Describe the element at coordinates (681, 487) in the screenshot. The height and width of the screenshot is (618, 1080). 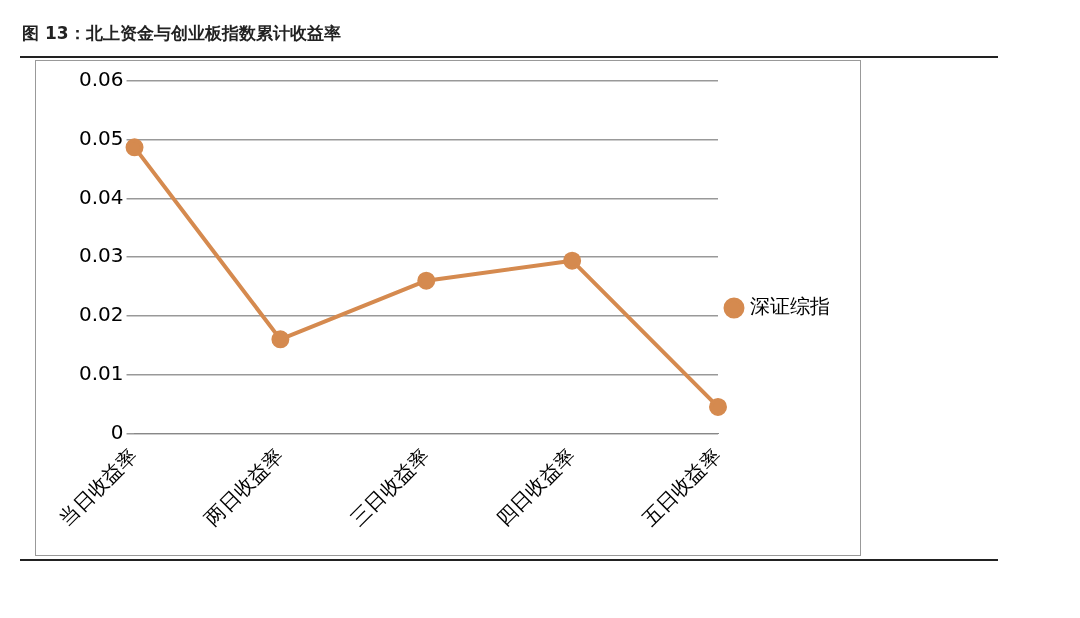
I see `x-tick-label: 五日收益率` at that location.